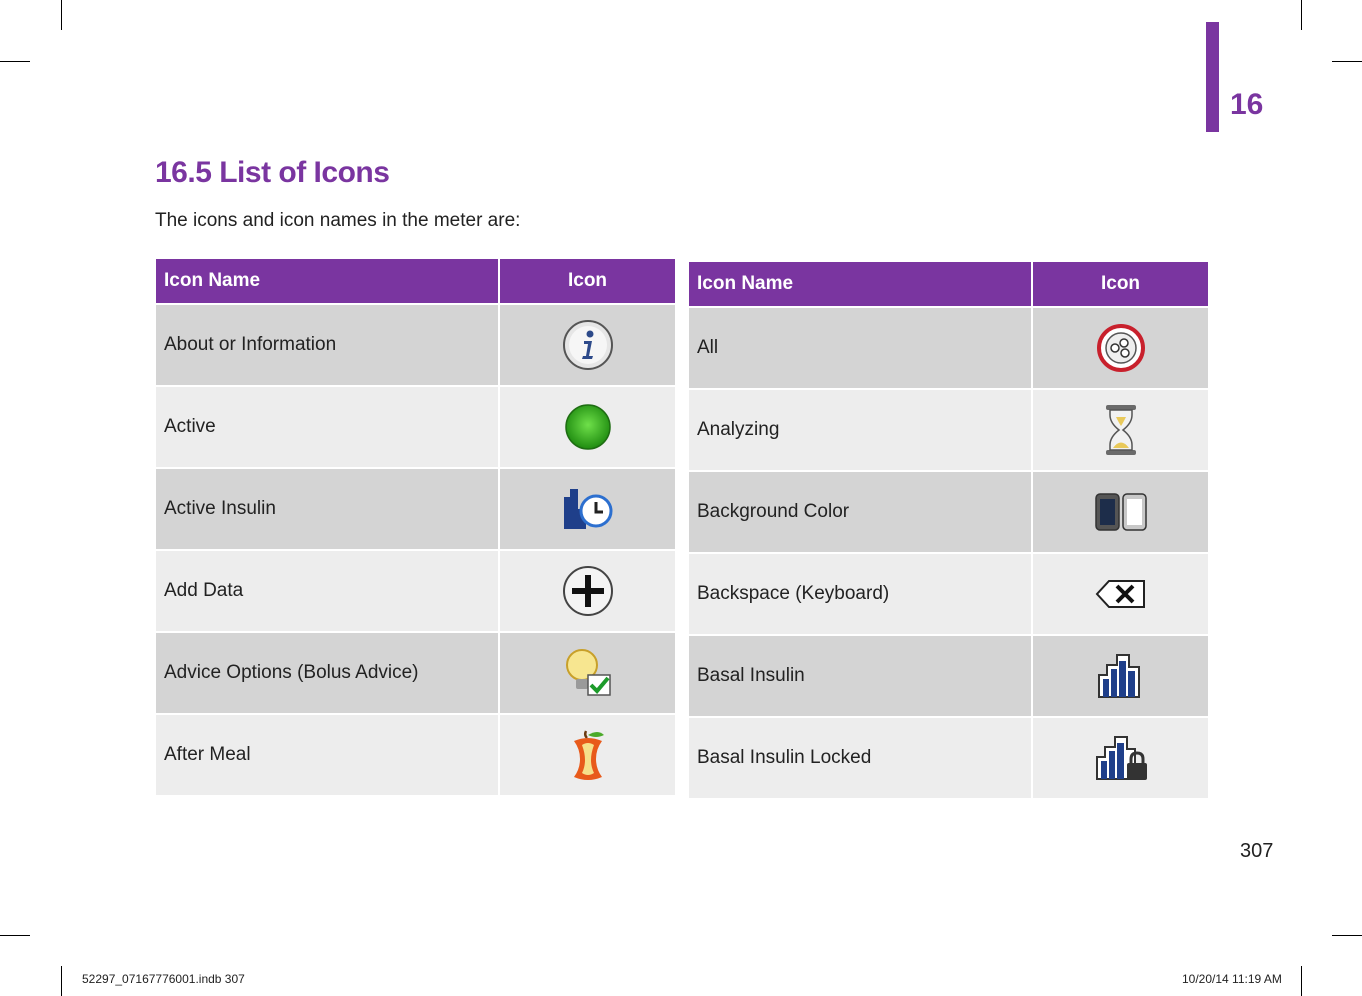 The width and height of the screenshot is (1362, 996). I want to click on all-circles-icon, so click(1120, 348).